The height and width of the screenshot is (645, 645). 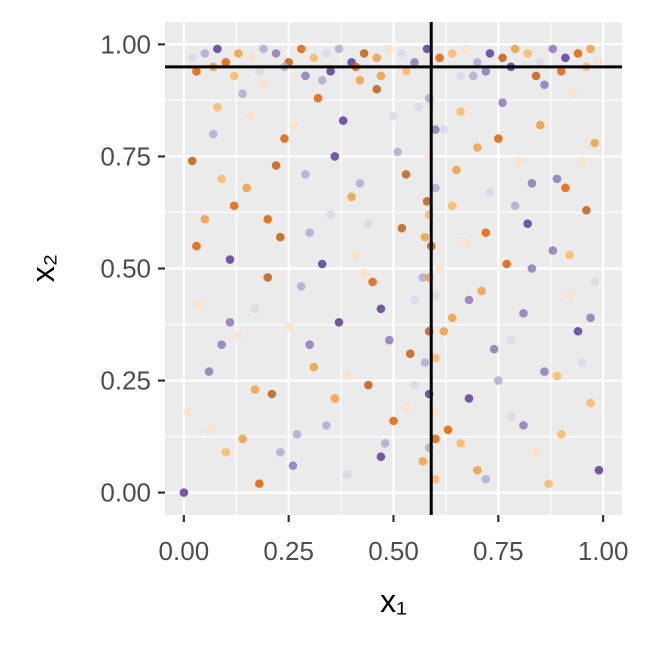 I want to click on x-tick-label: 0.50, so click(x=393, y=551).